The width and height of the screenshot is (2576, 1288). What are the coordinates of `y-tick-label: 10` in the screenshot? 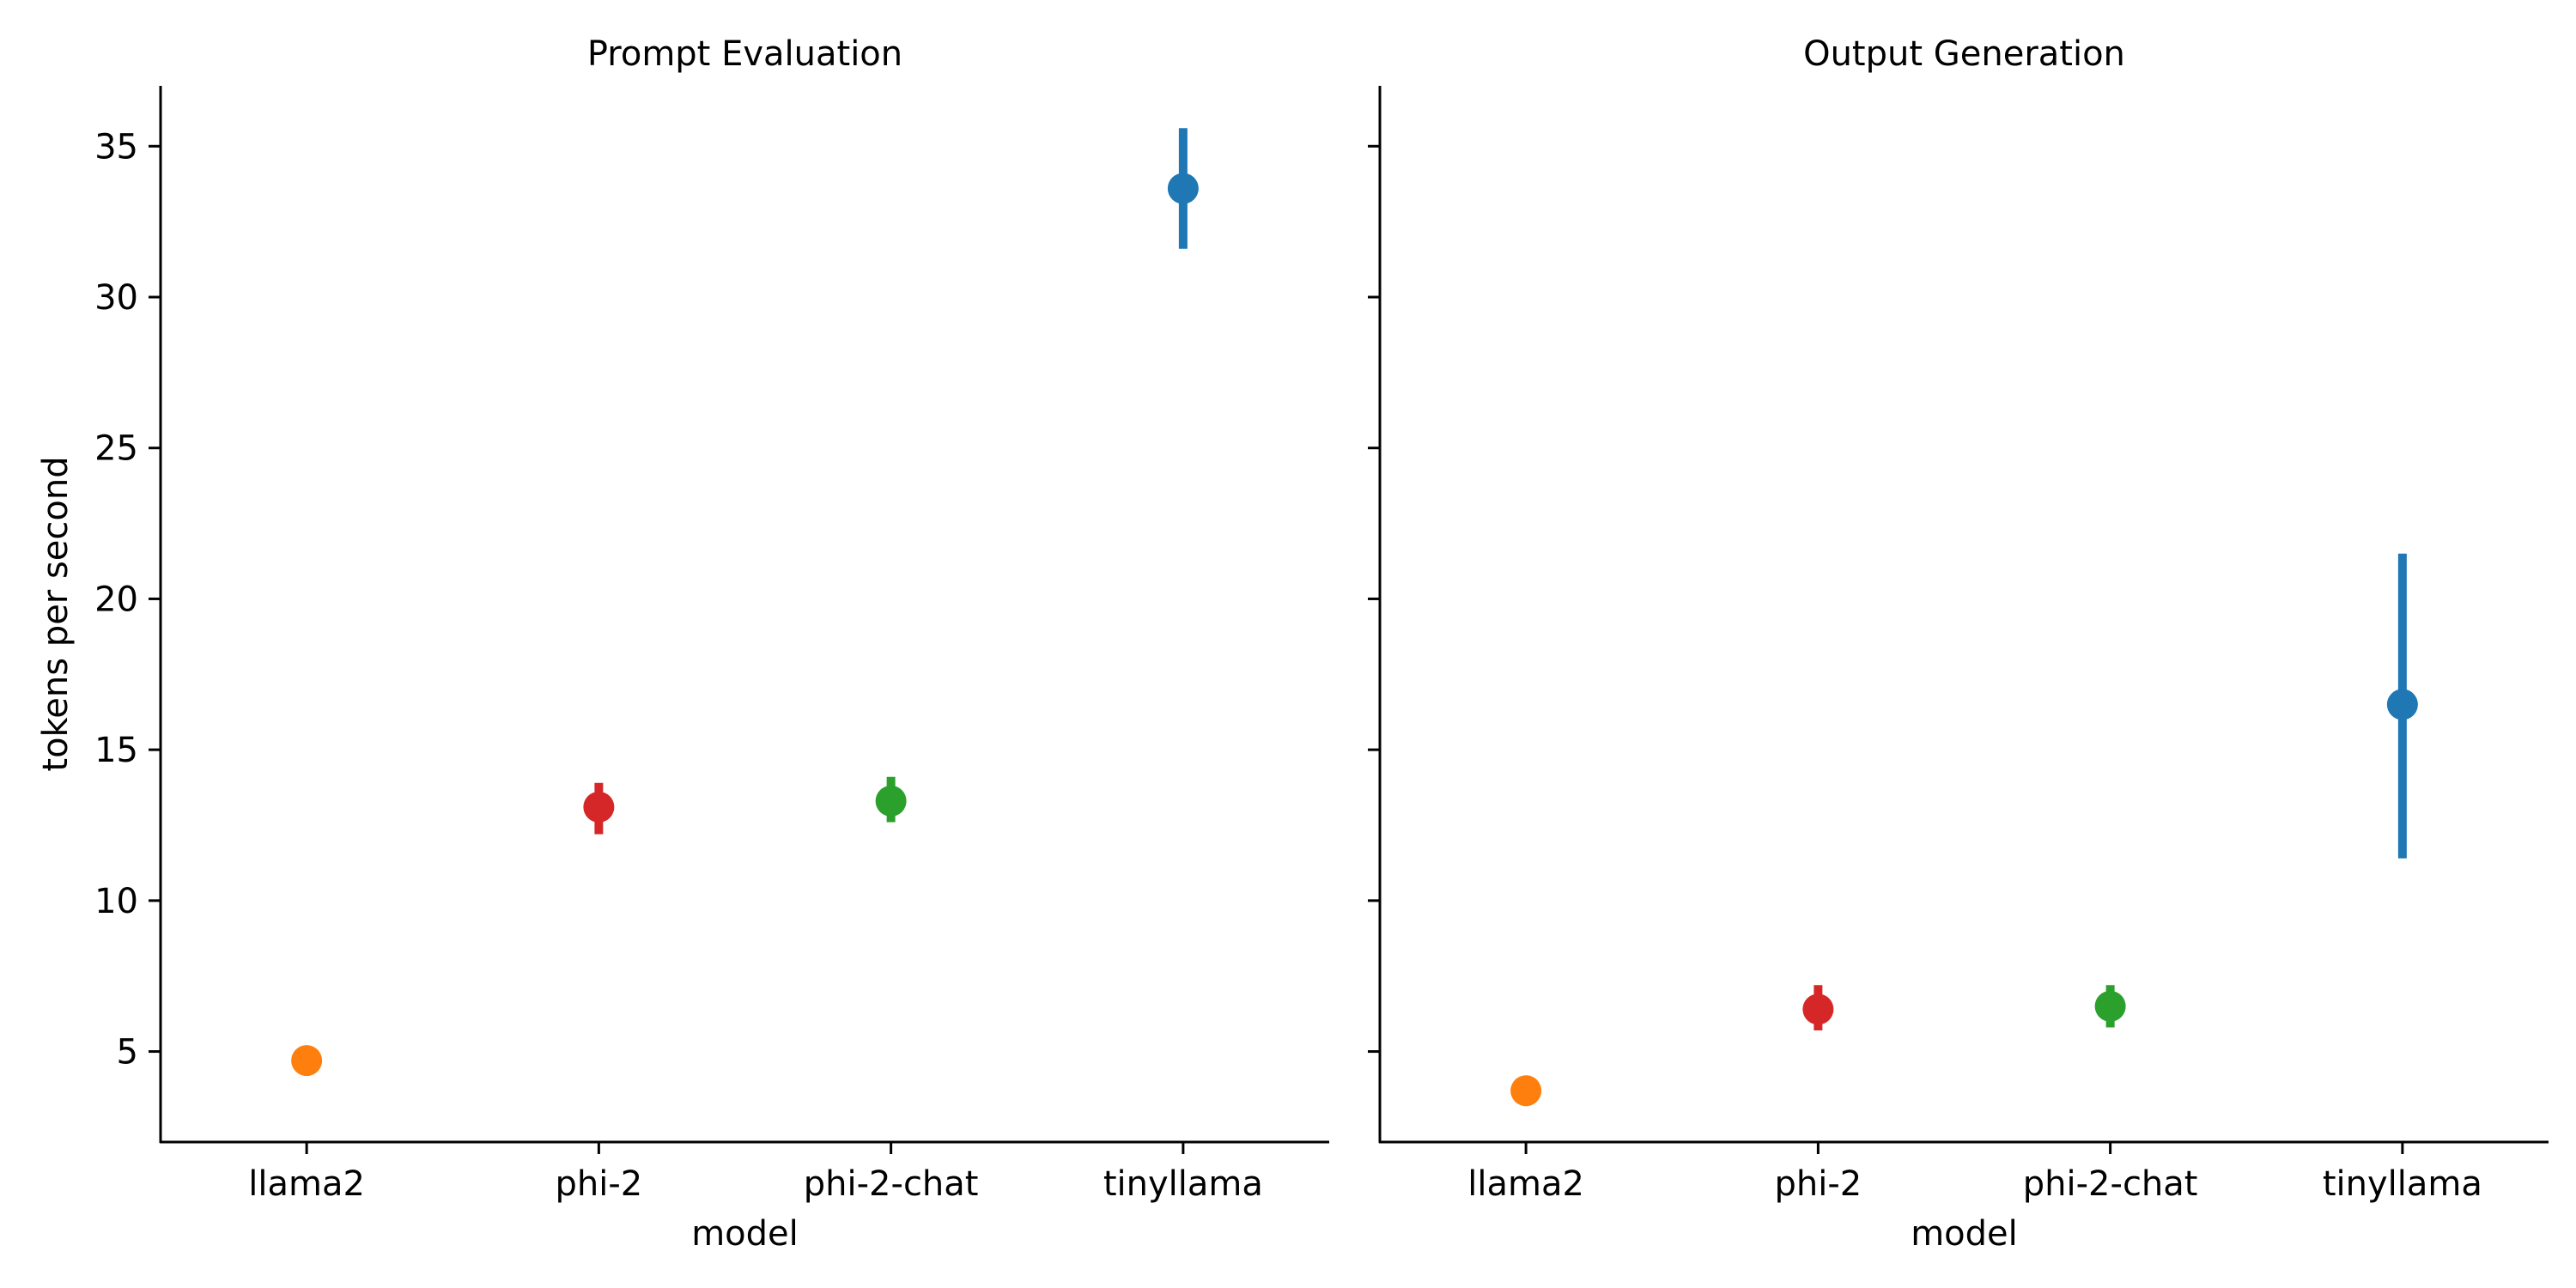 It's located at (116, 902).